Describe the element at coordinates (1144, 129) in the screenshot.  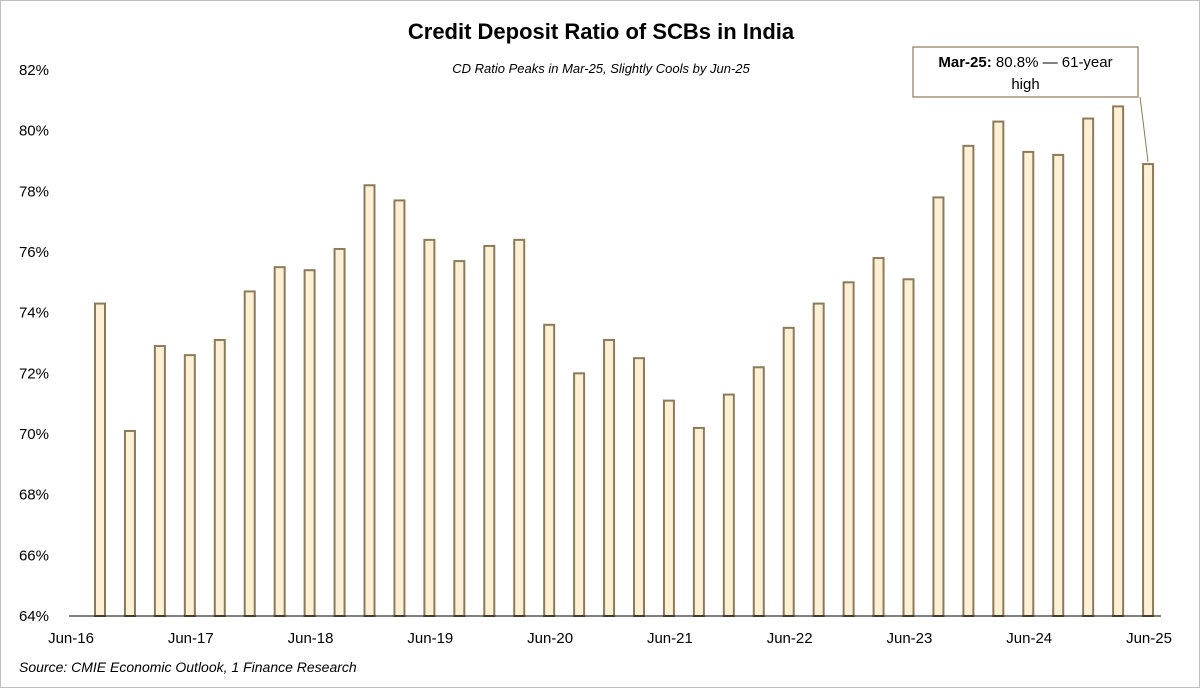
I see `annotation-leader` at that location.